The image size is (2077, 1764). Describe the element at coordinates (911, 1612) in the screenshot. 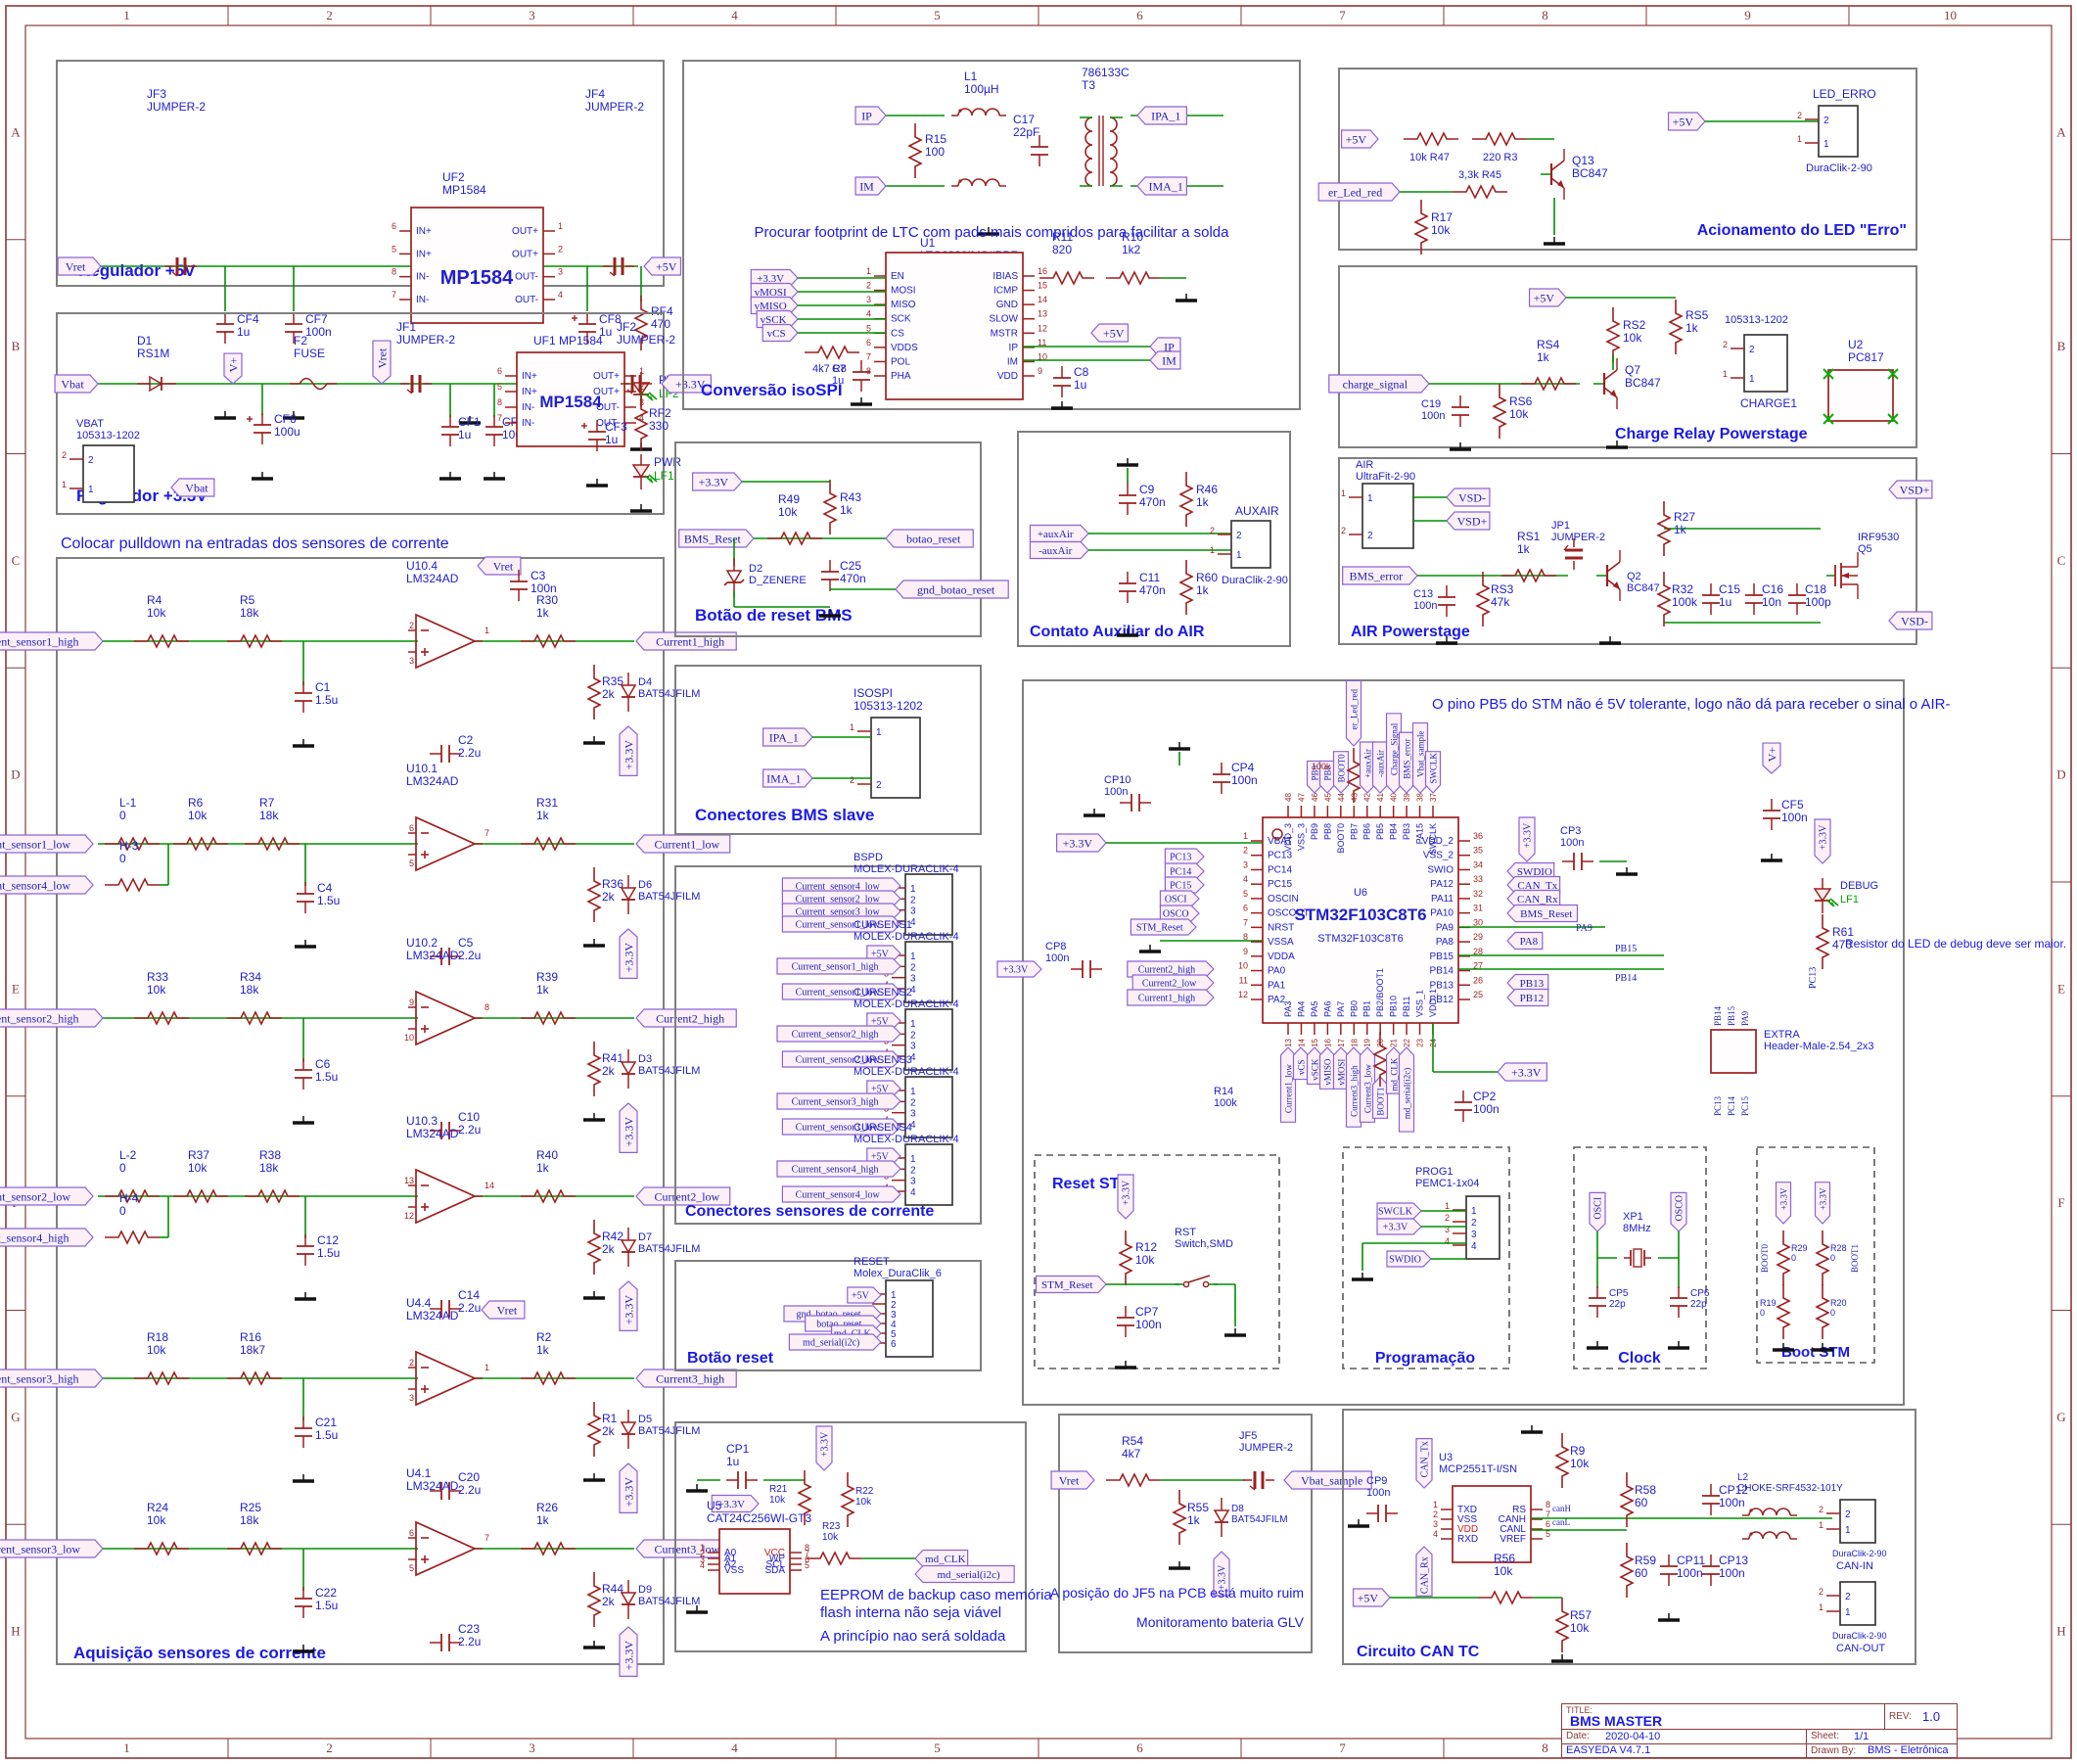

I see `annotation-note: flash interna não seja viável` at that location.